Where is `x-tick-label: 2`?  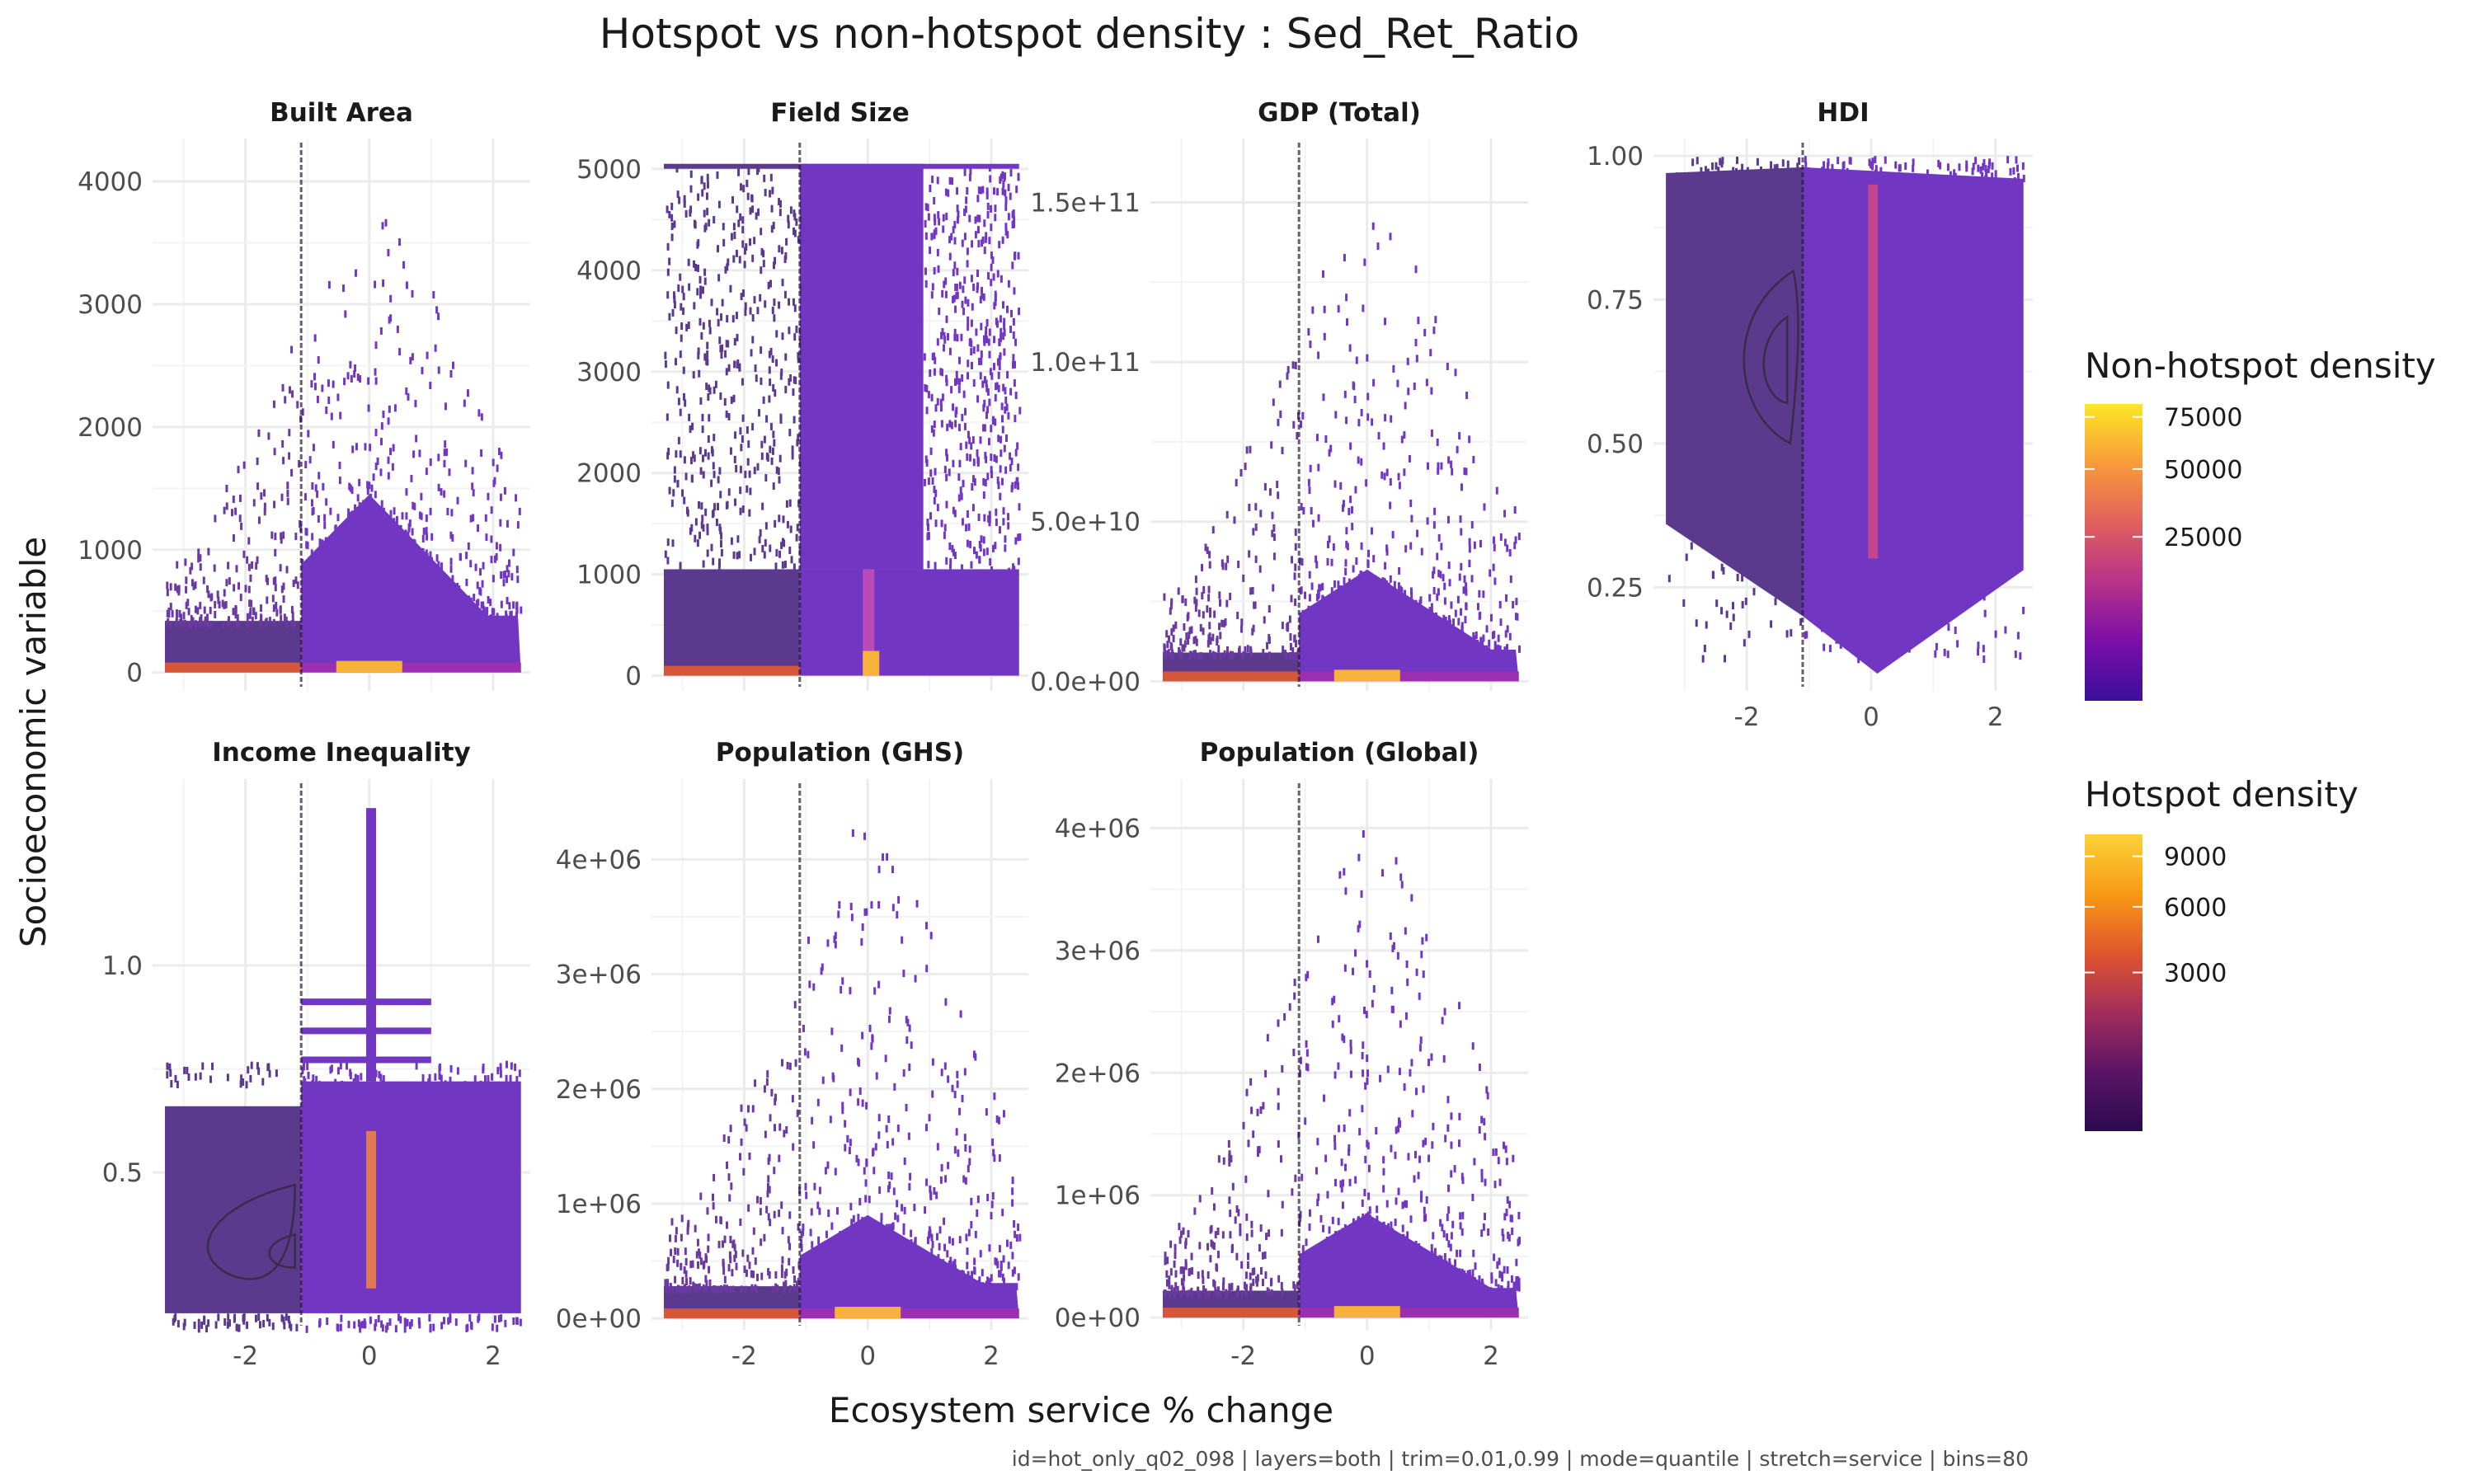 x-tick-label: 2 is located at coordinates (493, 1356).